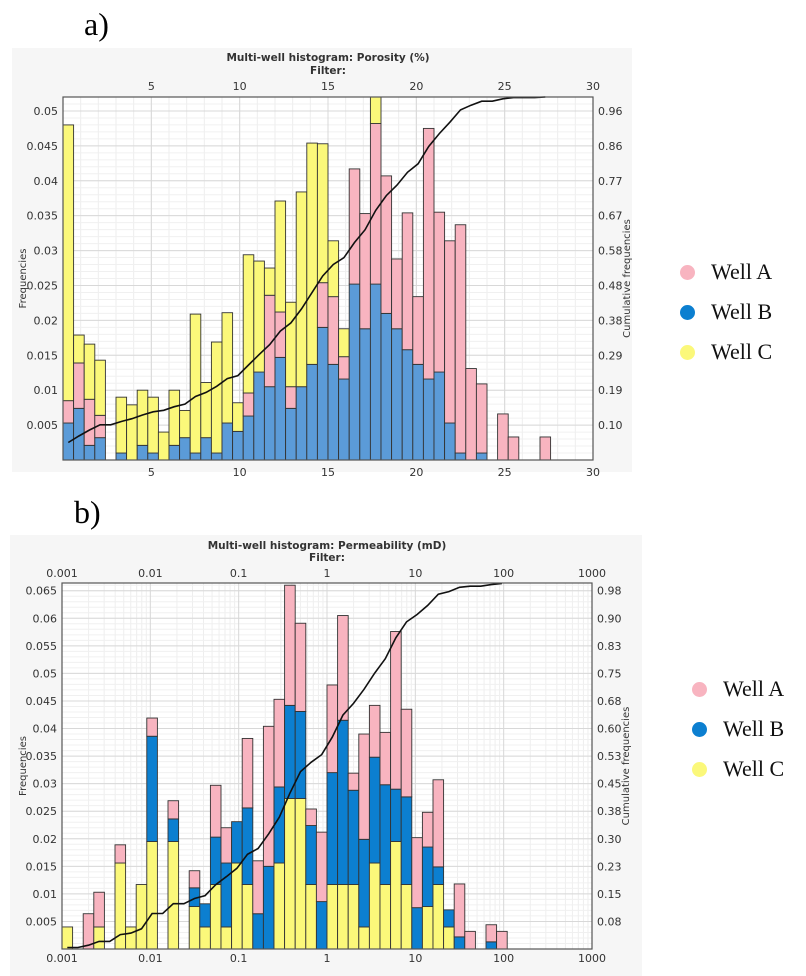 Image resolution: width=806 pixels, height=976 pixels. What do you see at coordinates (240, 86) in the screenshot?
I see `x-tick-label-top: 10` at bounding box center [240, 86].